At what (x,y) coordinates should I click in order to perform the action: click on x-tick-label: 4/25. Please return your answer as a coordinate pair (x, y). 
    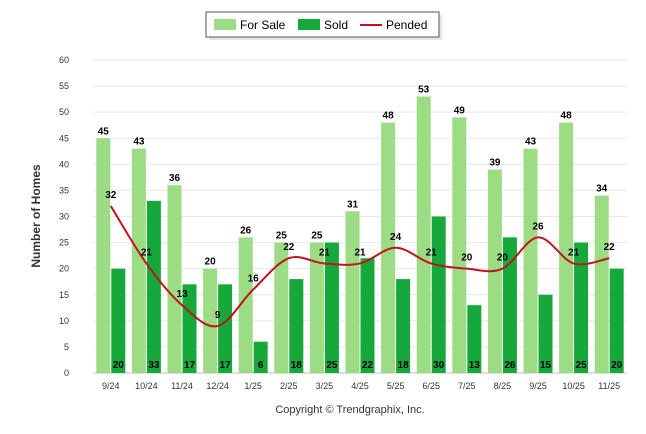
    Looking at the image, I should click on (360, 386).